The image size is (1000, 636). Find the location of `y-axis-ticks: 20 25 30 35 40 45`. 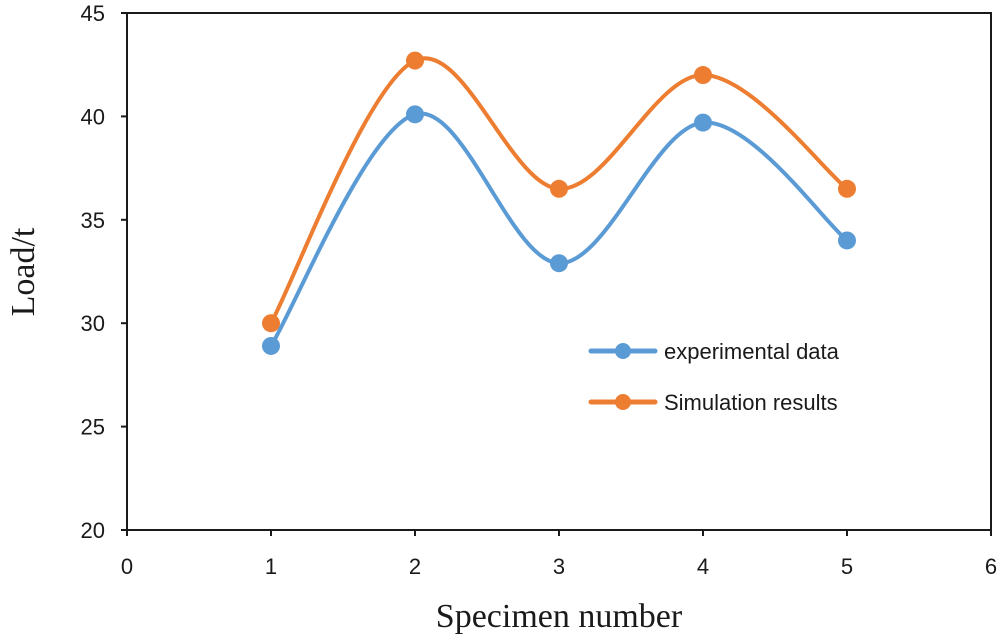

y-axis-ticks: 20 25 30 35 40 45 is located at coordinates (104, 272).